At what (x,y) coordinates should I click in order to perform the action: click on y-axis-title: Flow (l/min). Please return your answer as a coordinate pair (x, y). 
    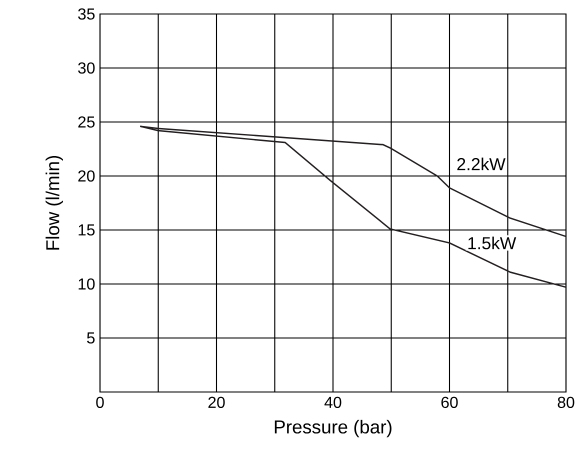
    Looking at the image, I should click on (55, 203).